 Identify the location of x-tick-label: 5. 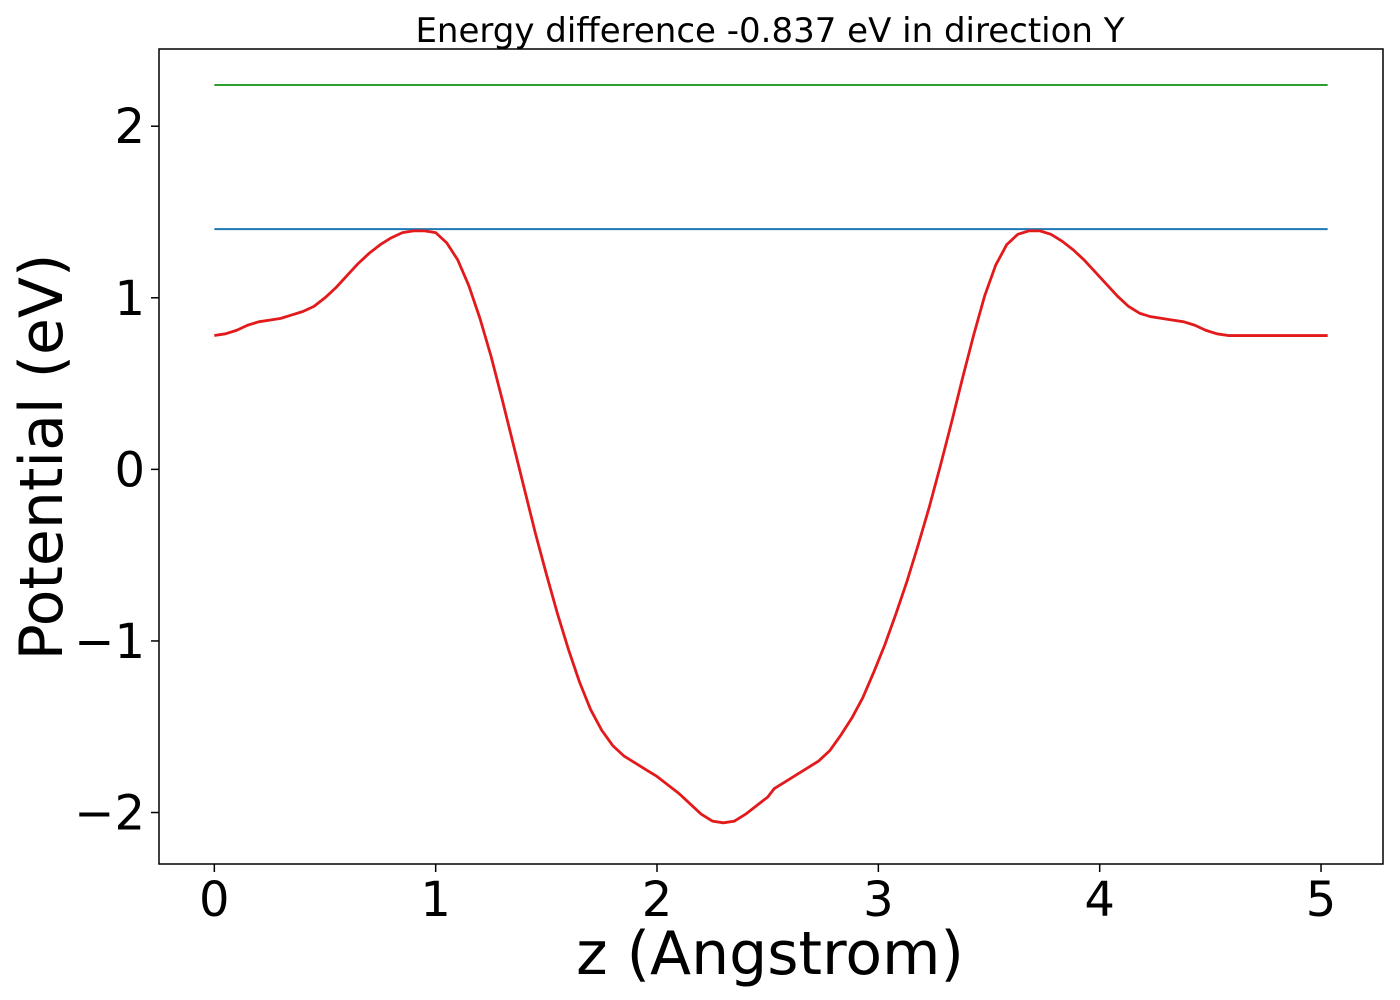
(1321, 900).